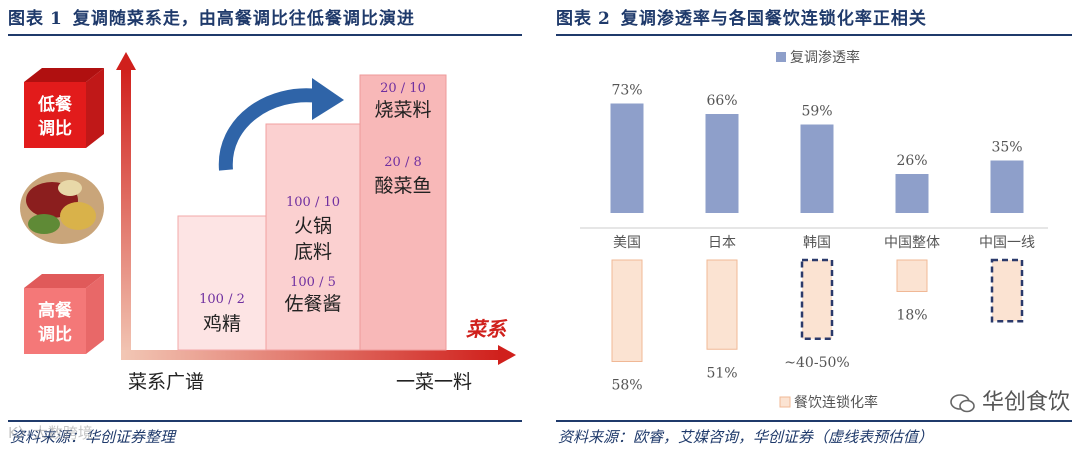  I want to click on legend-bottom-label: 餐饮连锁化率, so click(836, 402).